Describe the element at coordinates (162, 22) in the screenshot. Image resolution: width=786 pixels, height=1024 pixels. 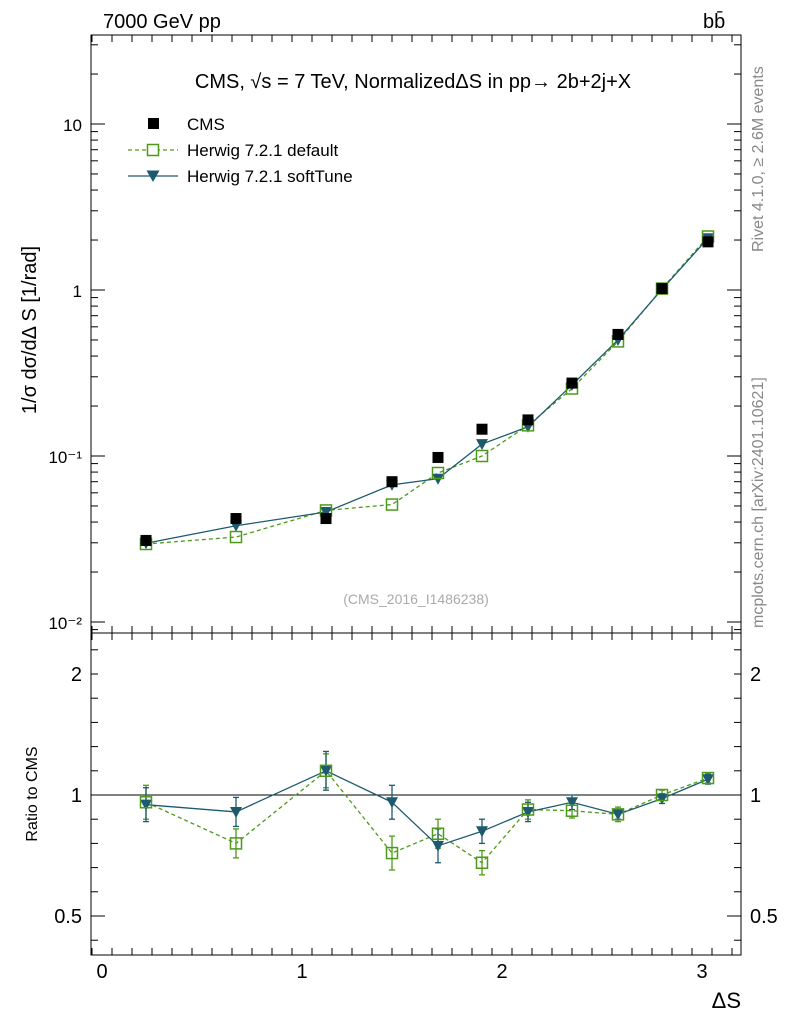
I see `energy-label: 7000 GeV pp` at that location.